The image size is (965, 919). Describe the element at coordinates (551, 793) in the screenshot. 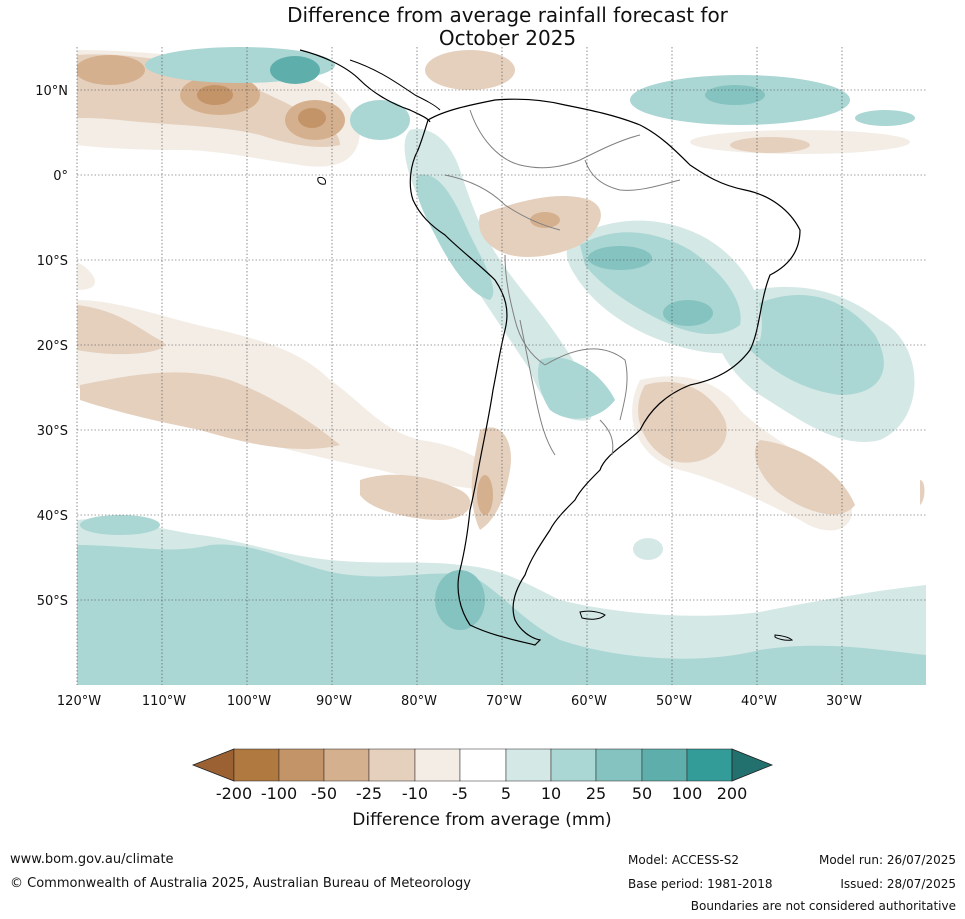

I see `colorbar-tick: 10` at that location.